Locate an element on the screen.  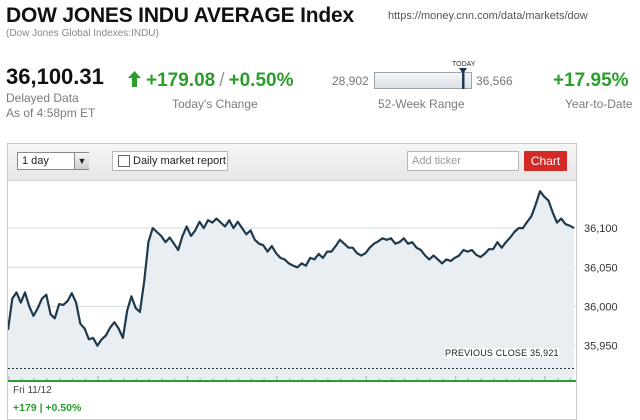
page-title: DOW JONES INDU AVERAGE Index is located at coordinates (180, 15).